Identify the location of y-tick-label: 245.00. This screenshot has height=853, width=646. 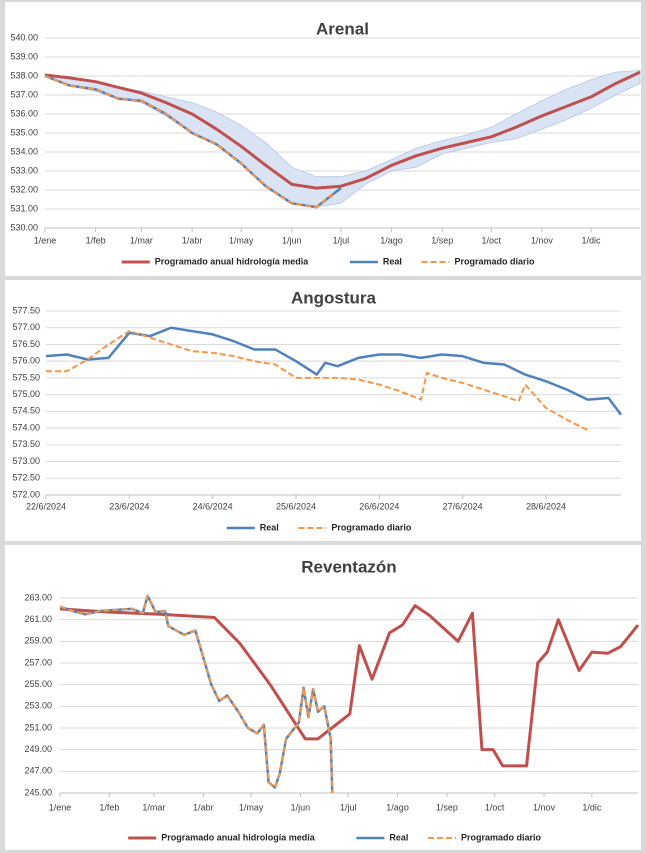
(38, 792).